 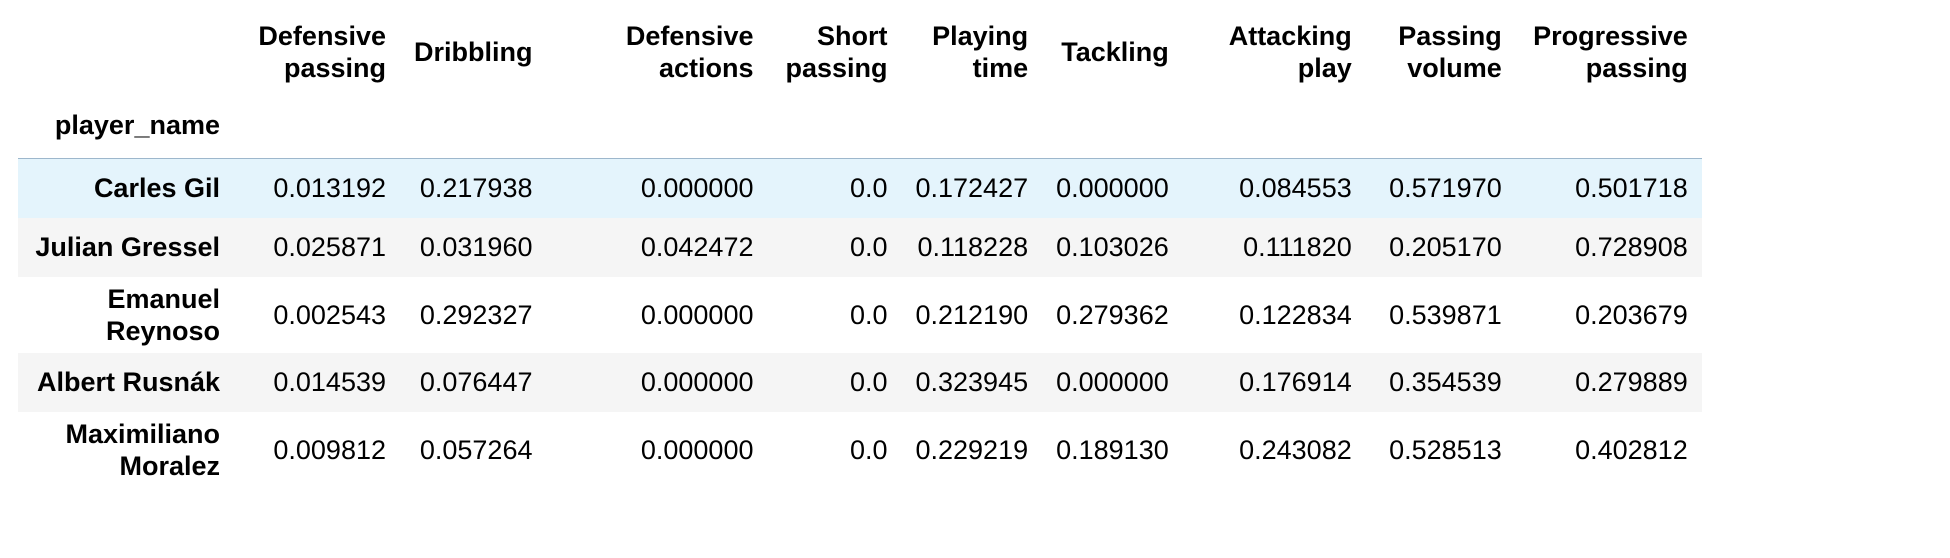 What do you see at coordinates (1295, 382) in the screenshot?
I see `table-cell: 0.176914` at bounding box center [1295, 382].